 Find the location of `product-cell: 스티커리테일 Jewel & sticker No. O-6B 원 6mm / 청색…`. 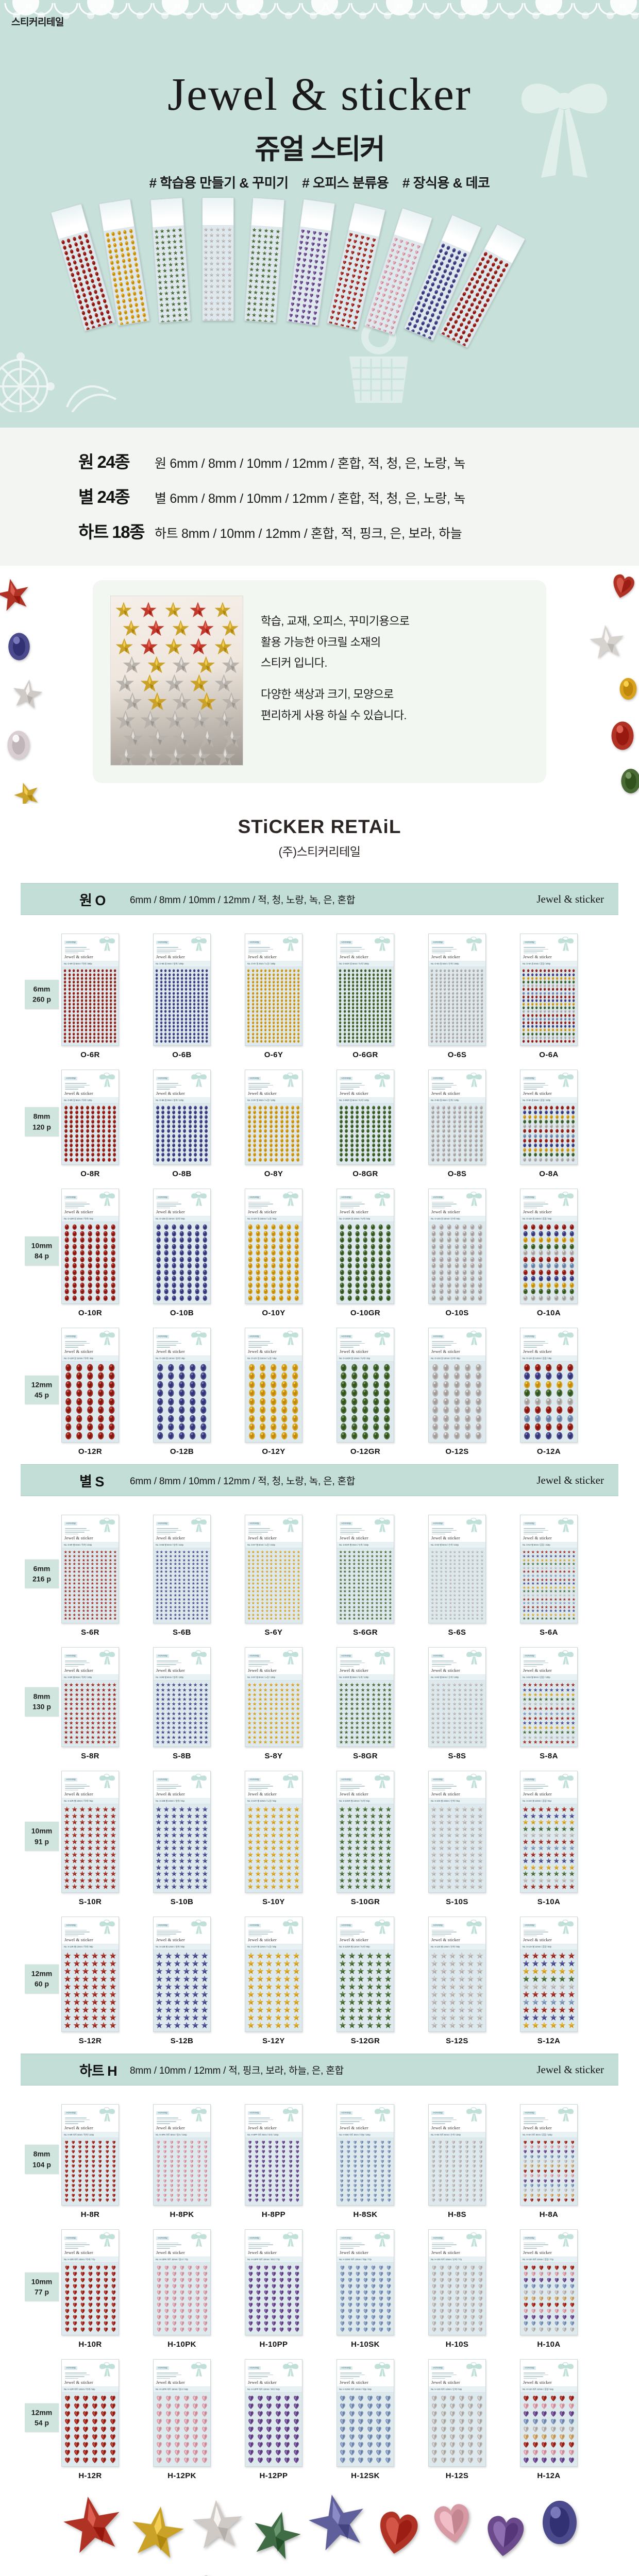

product-cell: 스티커리테일 Jewel & sticker No. O-6B 원 6mm / 청색… is located at coordinates (182, 996).